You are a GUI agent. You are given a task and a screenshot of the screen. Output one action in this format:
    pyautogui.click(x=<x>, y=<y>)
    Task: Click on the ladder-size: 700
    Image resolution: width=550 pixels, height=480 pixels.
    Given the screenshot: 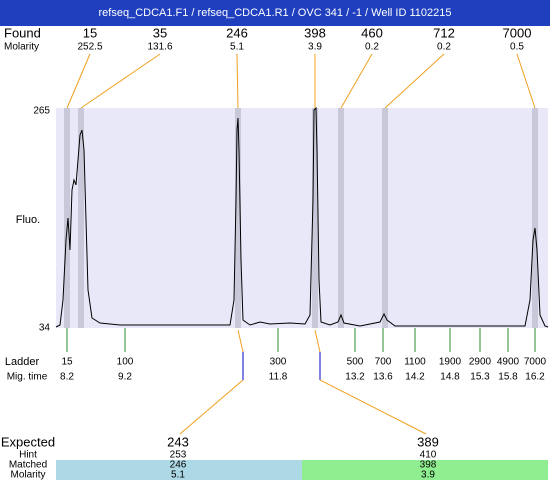 What is the action you would take?
    pyautogui.click(x=383, y=362)
    